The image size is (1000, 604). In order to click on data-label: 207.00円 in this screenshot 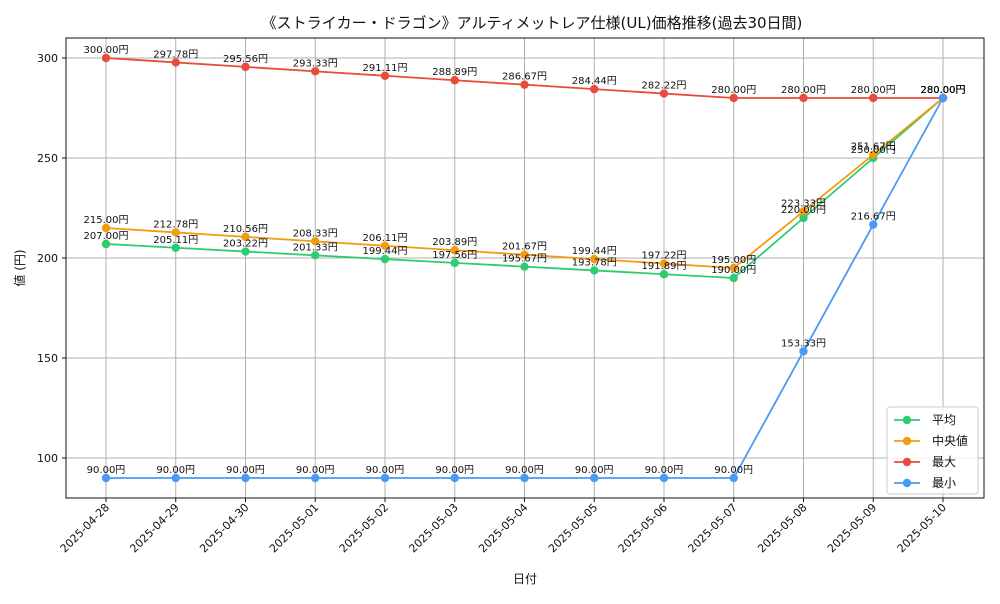, I will do `click(106, 236)`.